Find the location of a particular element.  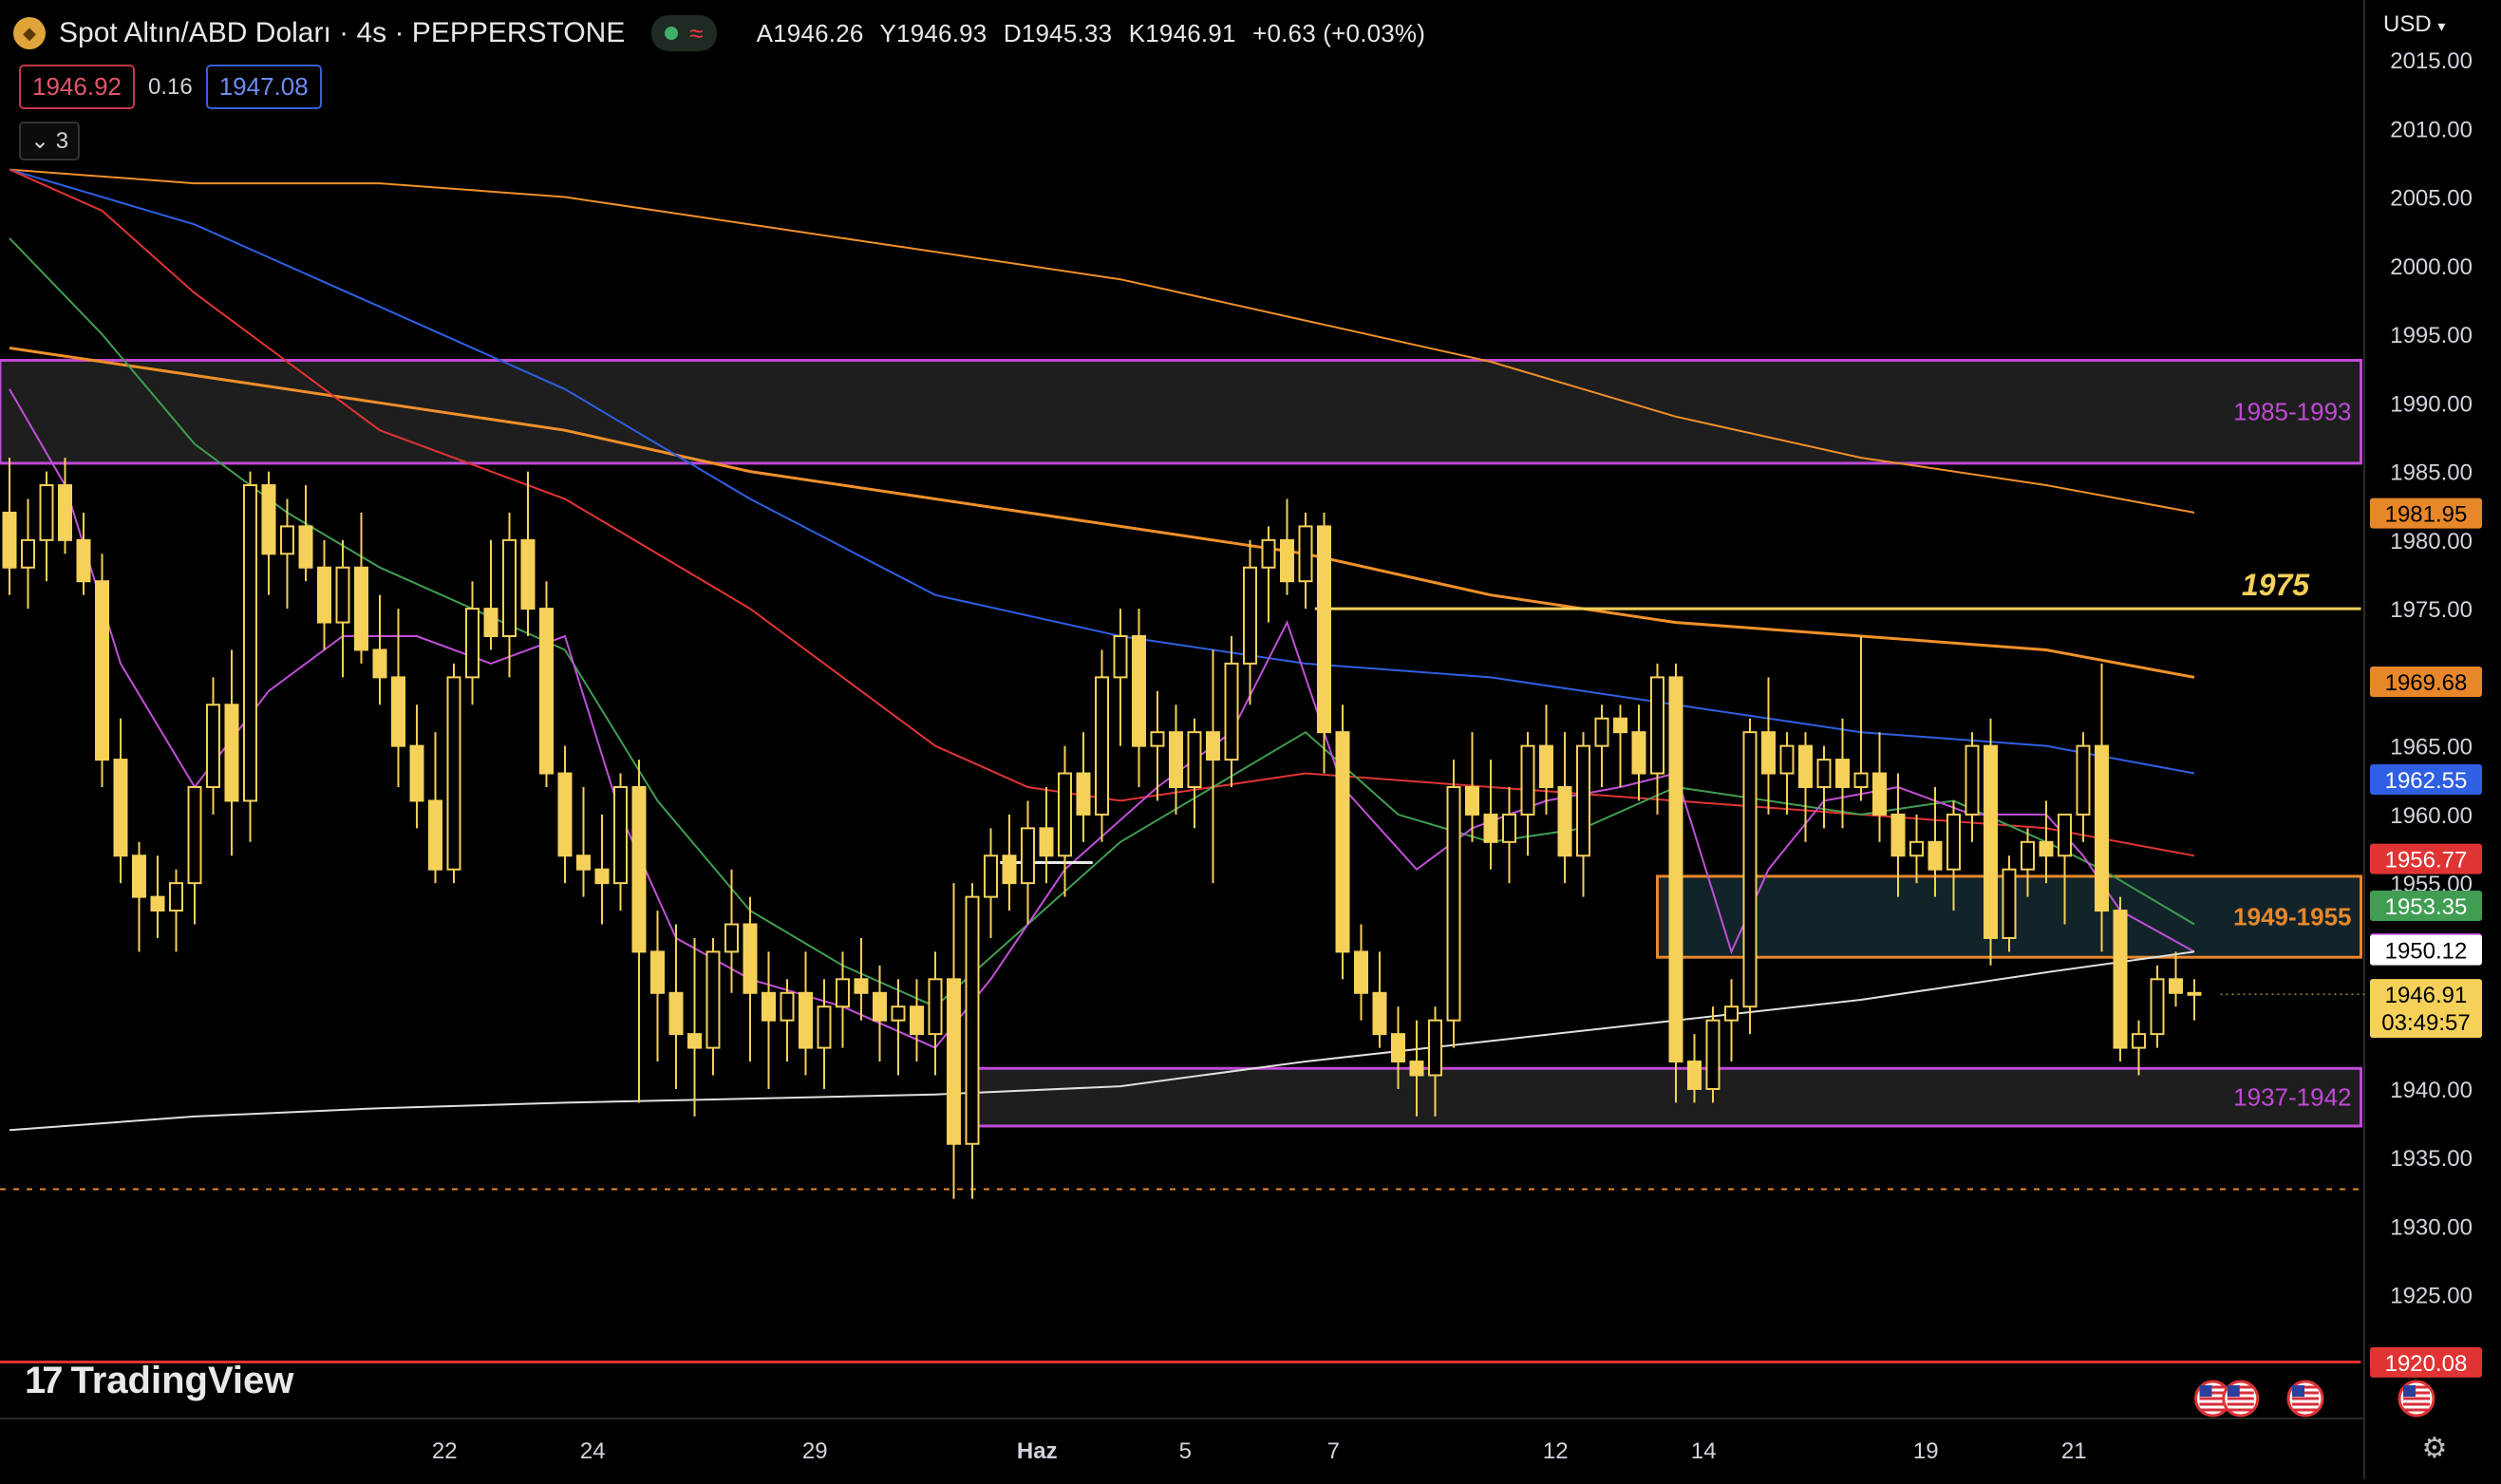

sell-button: 1946.92 is located at coordinates (77, 87).